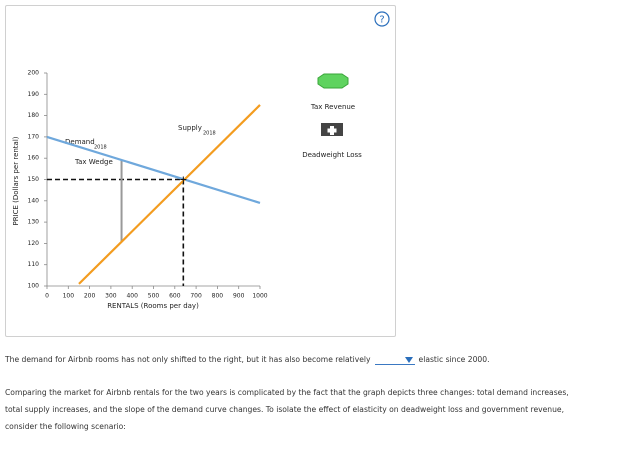 The height and width of the screenshot is (451, 632). Describe the element at coordinates (175, 296) in the screenshot. I see `x-tick-label: 600` at that location.